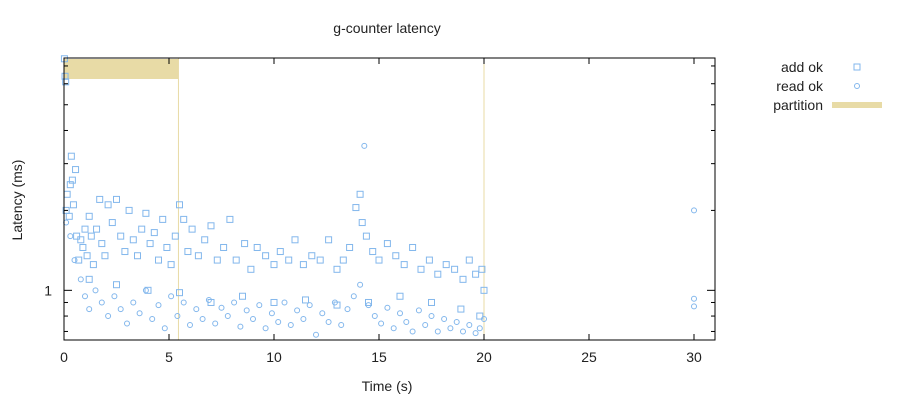 This screenshot has height=400, width=900. Describe the element at coordinates (121, 69) in the screenshot. I see `partition-band` at that location.